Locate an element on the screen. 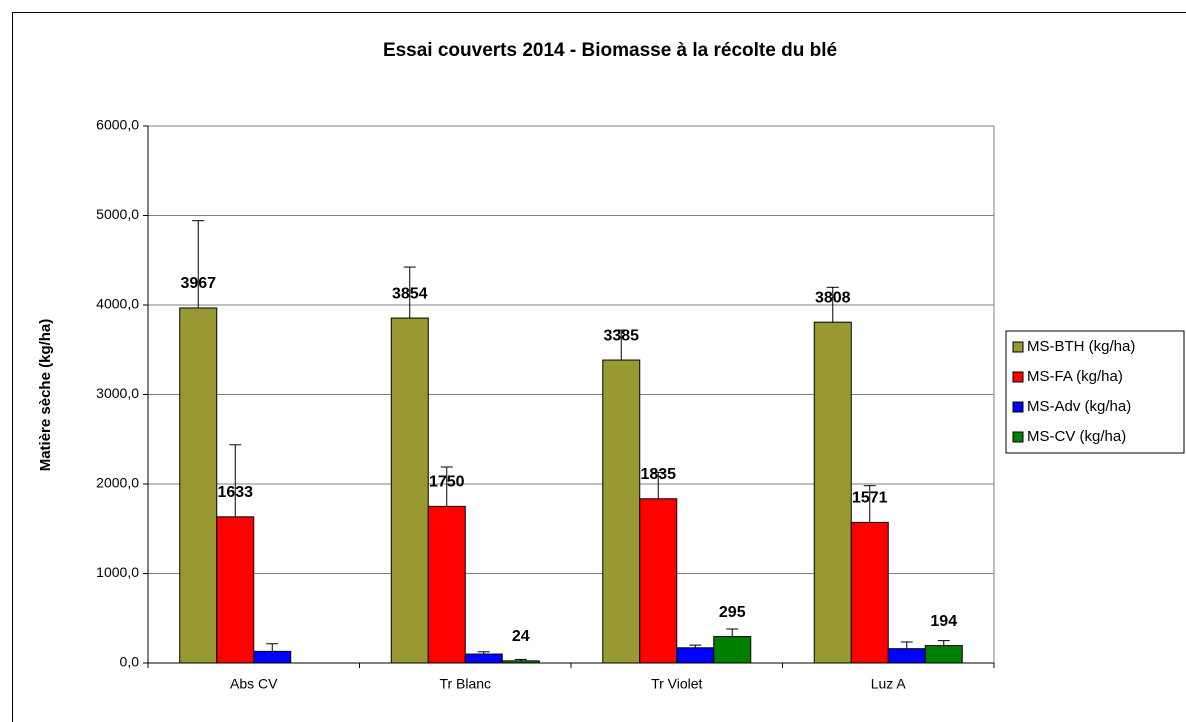  data-label: 3854 is located at coordinates (410, 293).